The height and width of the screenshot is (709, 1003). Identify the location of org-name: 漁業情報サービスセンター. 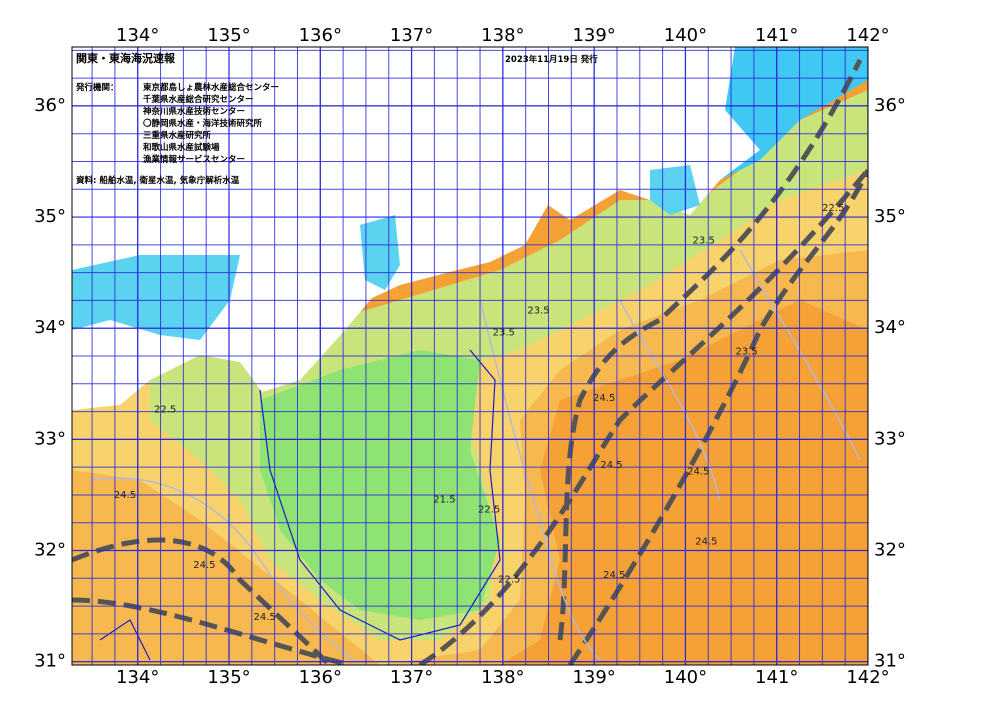
(194, 159).